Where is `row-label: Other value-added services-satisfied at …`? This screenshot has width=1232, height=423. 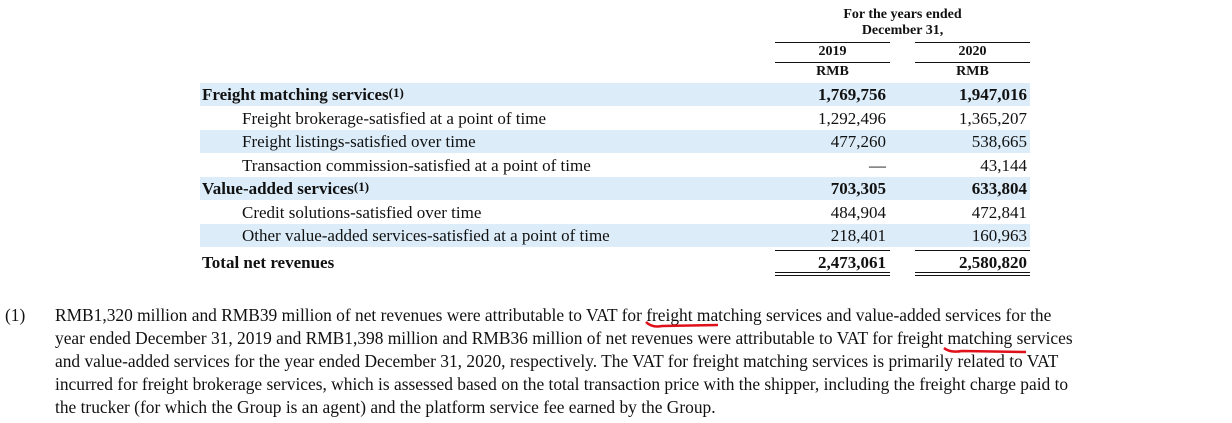 row-label: Other value-added services-satisfied at … is located at coordinates (426, 235).